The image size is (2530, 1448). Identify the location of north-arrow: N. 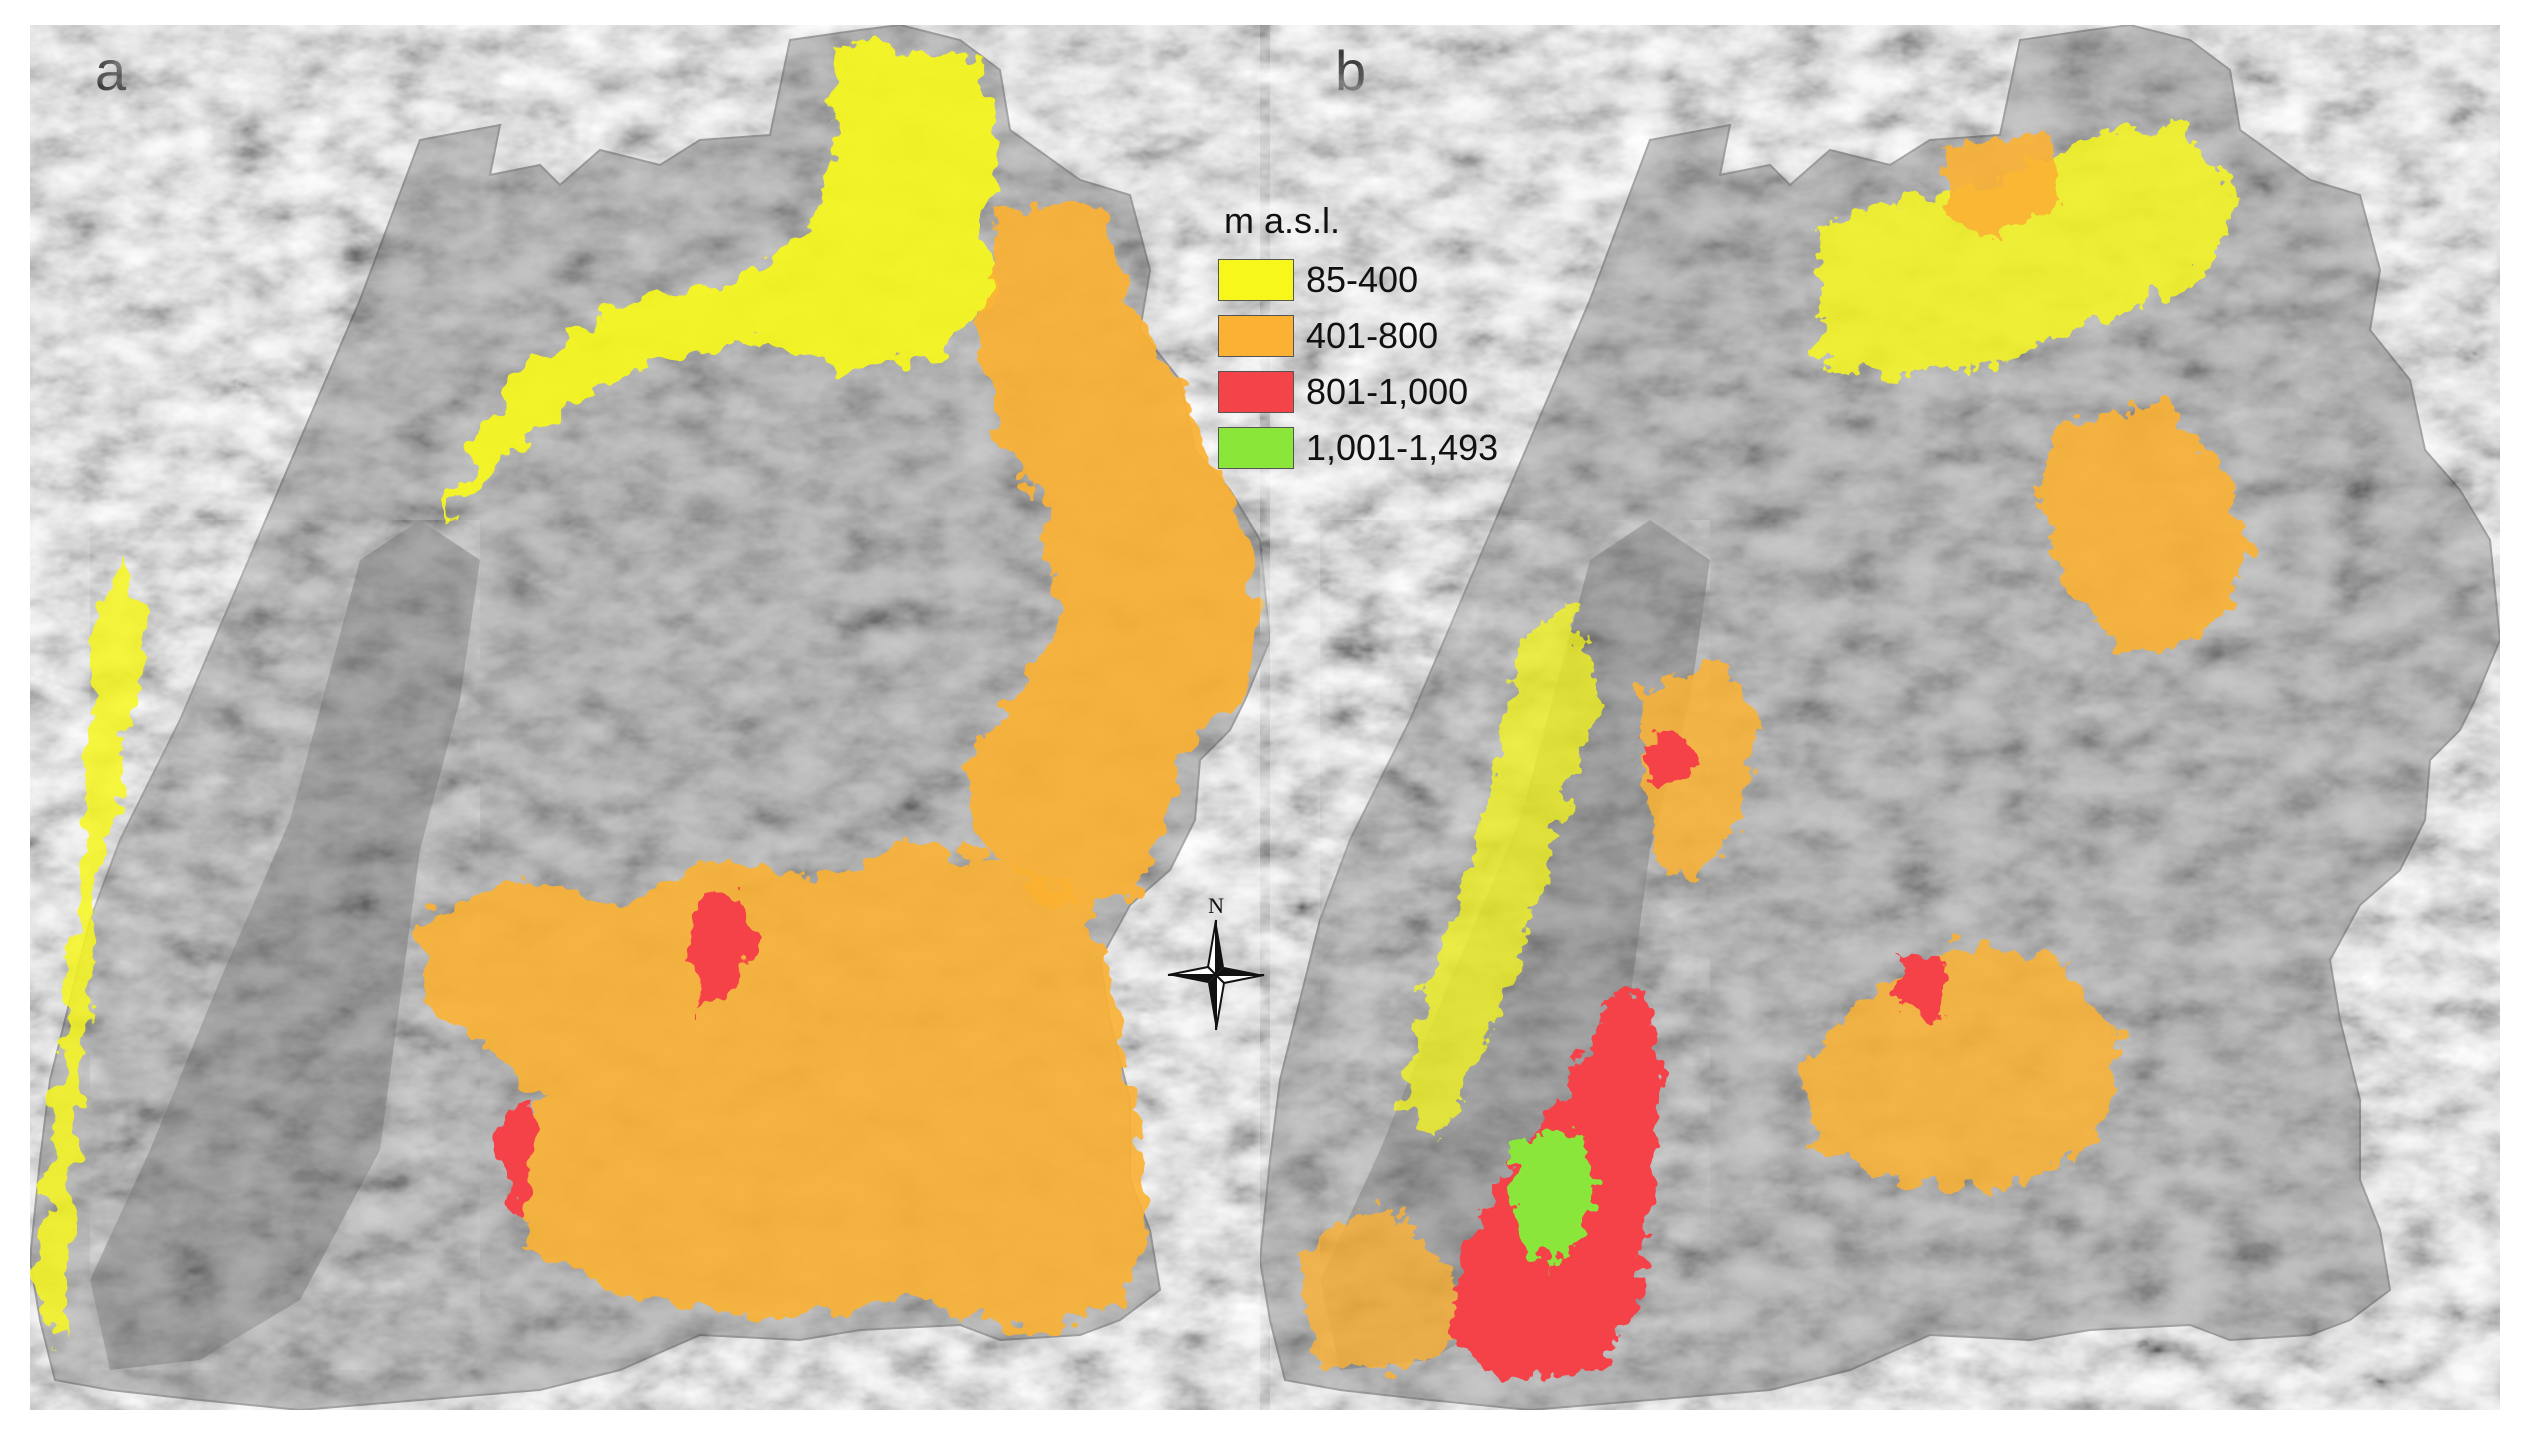
(1216, 962).